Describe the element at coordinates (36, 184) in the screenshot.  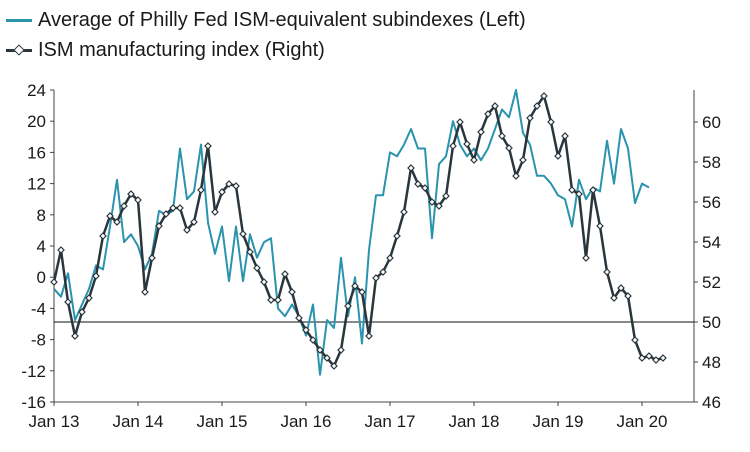
I see `y-left-tick-label: 12` at that location.